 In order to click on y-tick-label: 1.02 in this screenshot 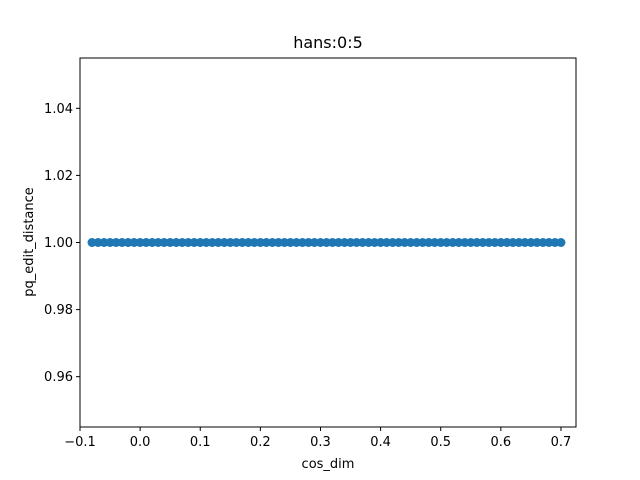, I will do `click(58, 176)`.